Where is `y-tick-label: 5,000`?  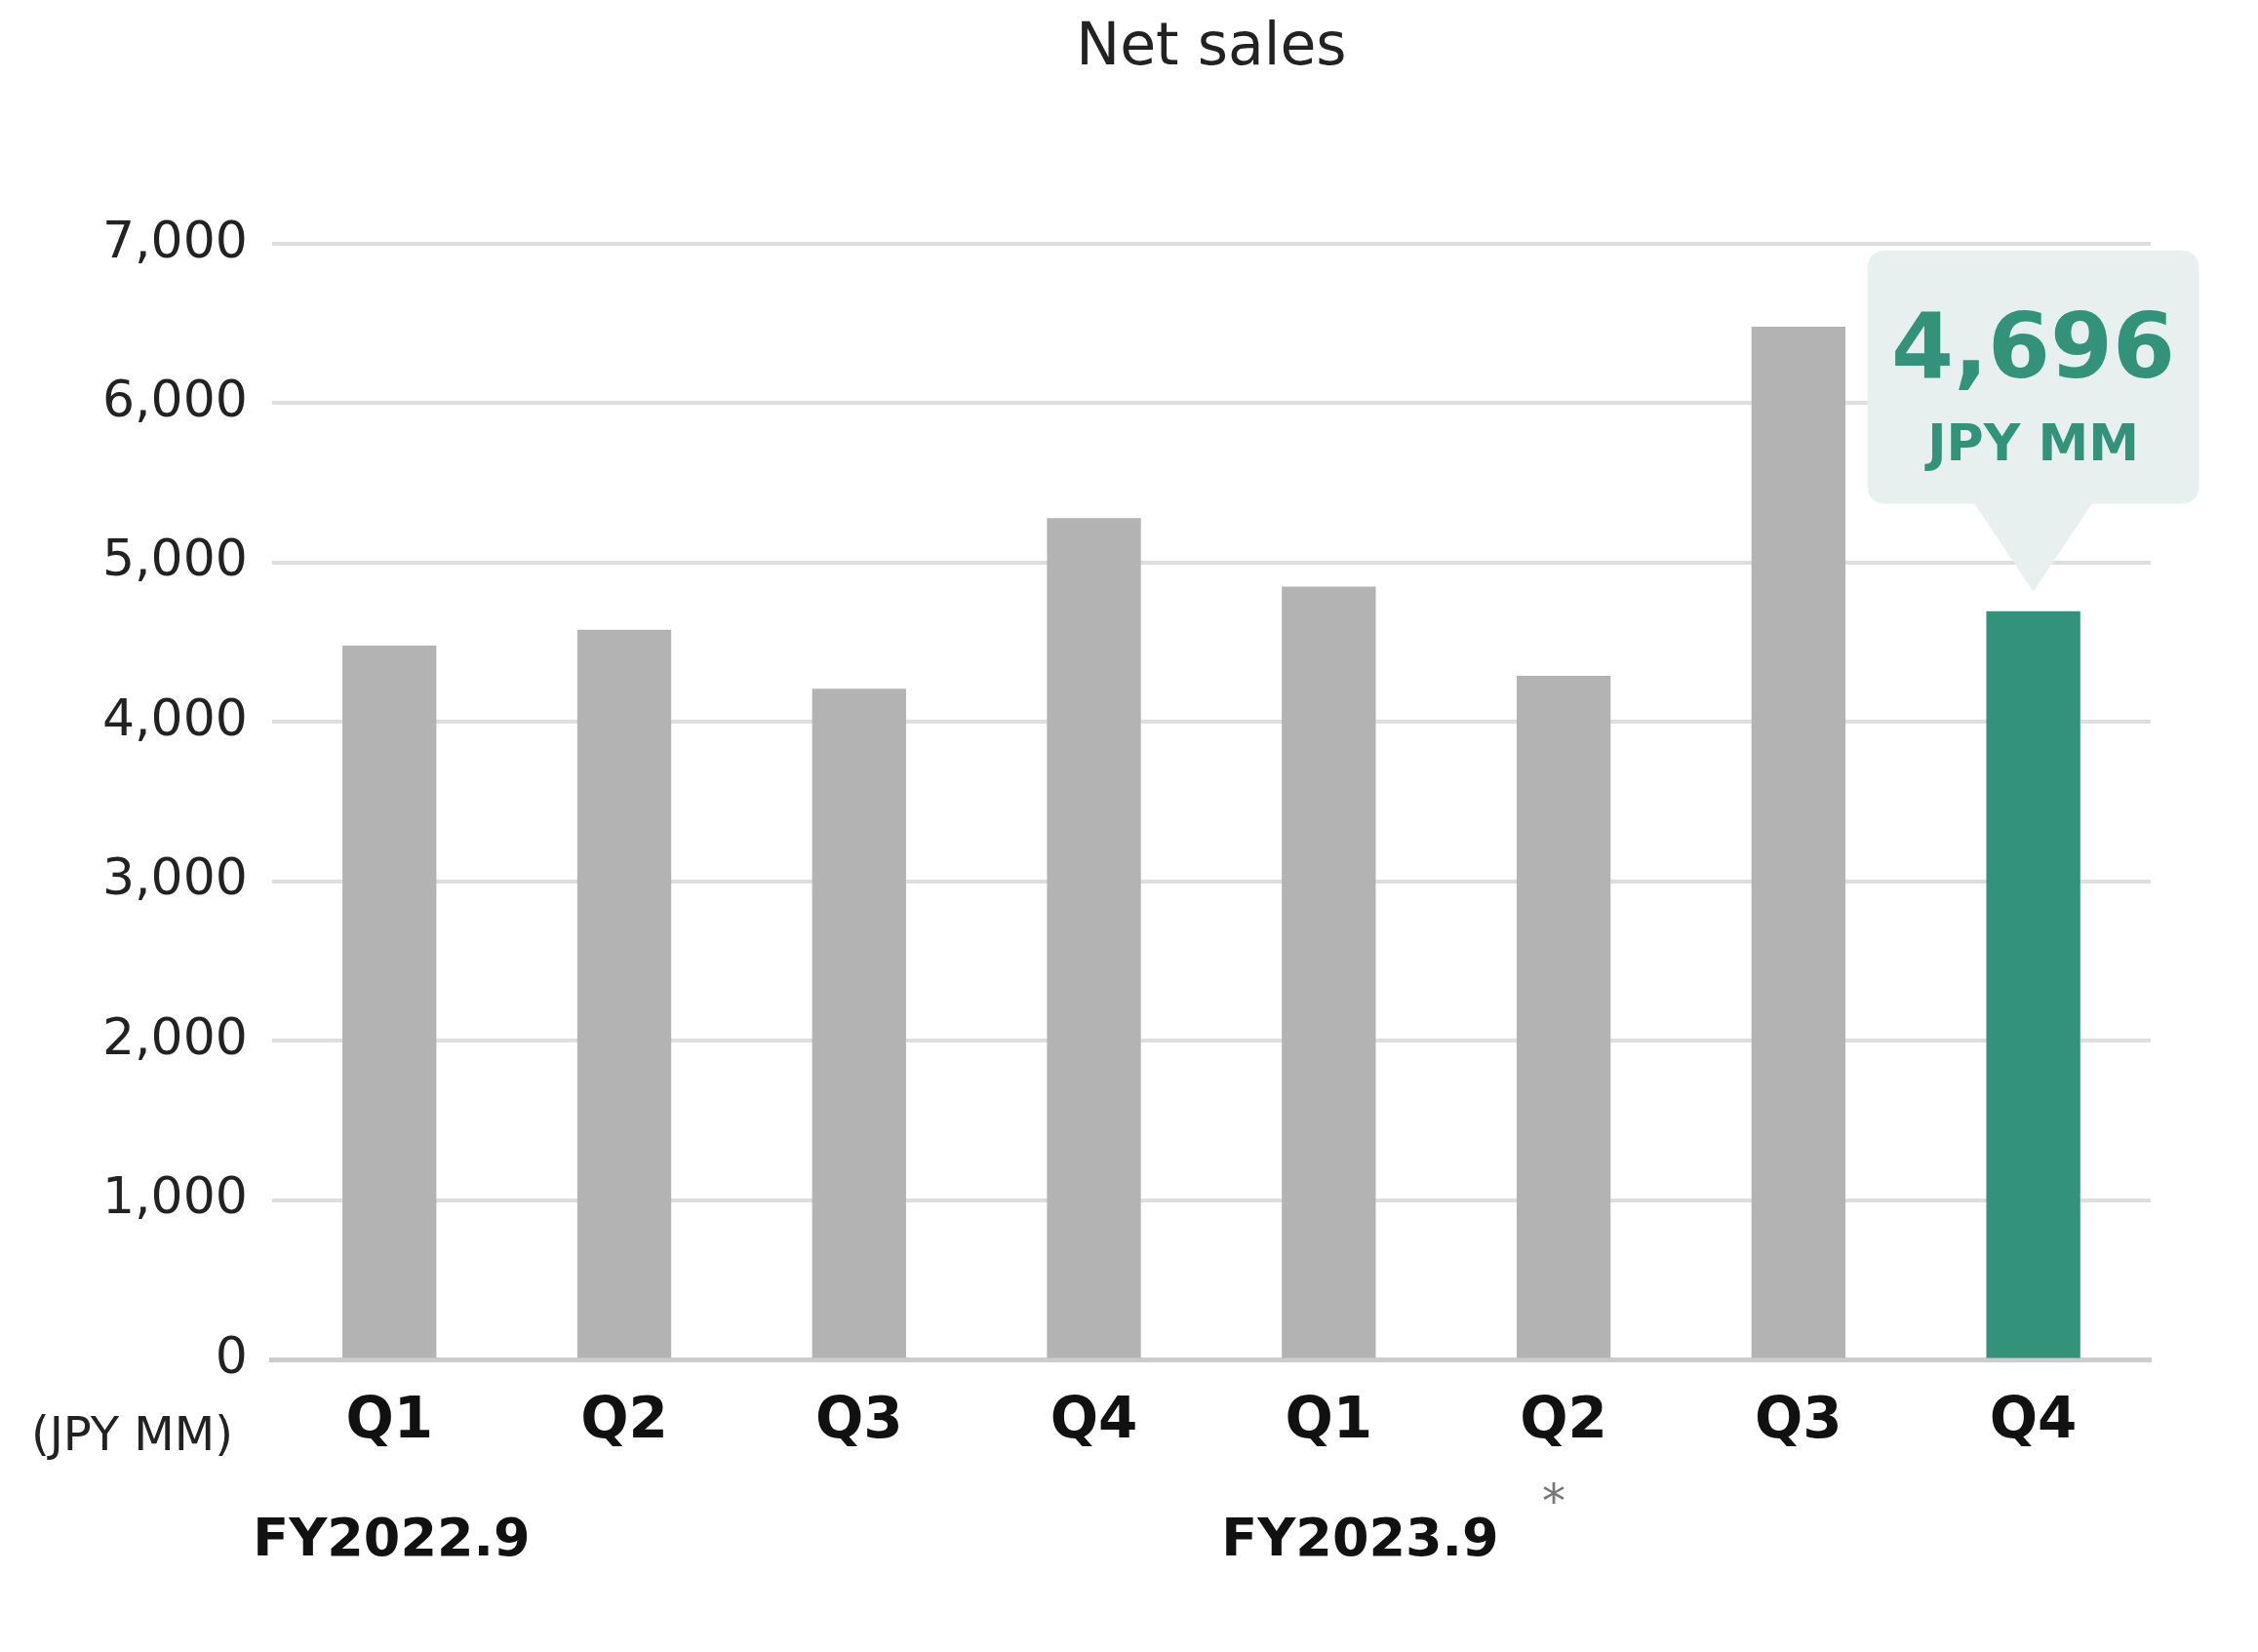
y-tick-label: 5,000 is located at coordinates (174, 558).